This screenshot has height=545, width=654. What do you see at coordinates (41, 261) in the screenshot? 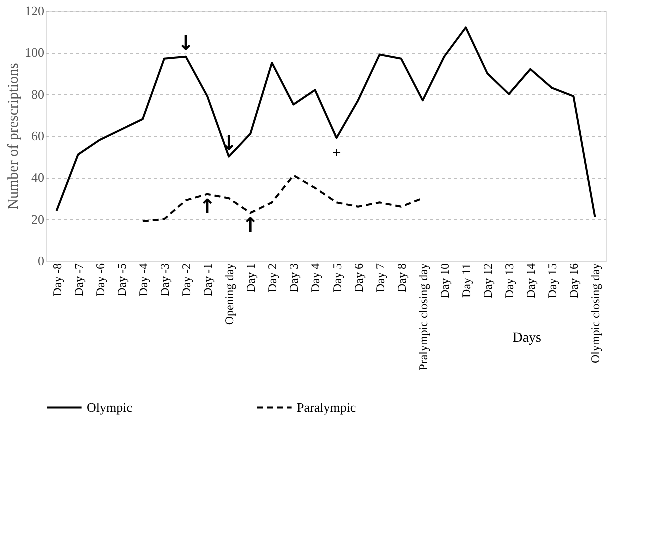
I see `y-tick-label: 0` at bounding box center [41, 261].